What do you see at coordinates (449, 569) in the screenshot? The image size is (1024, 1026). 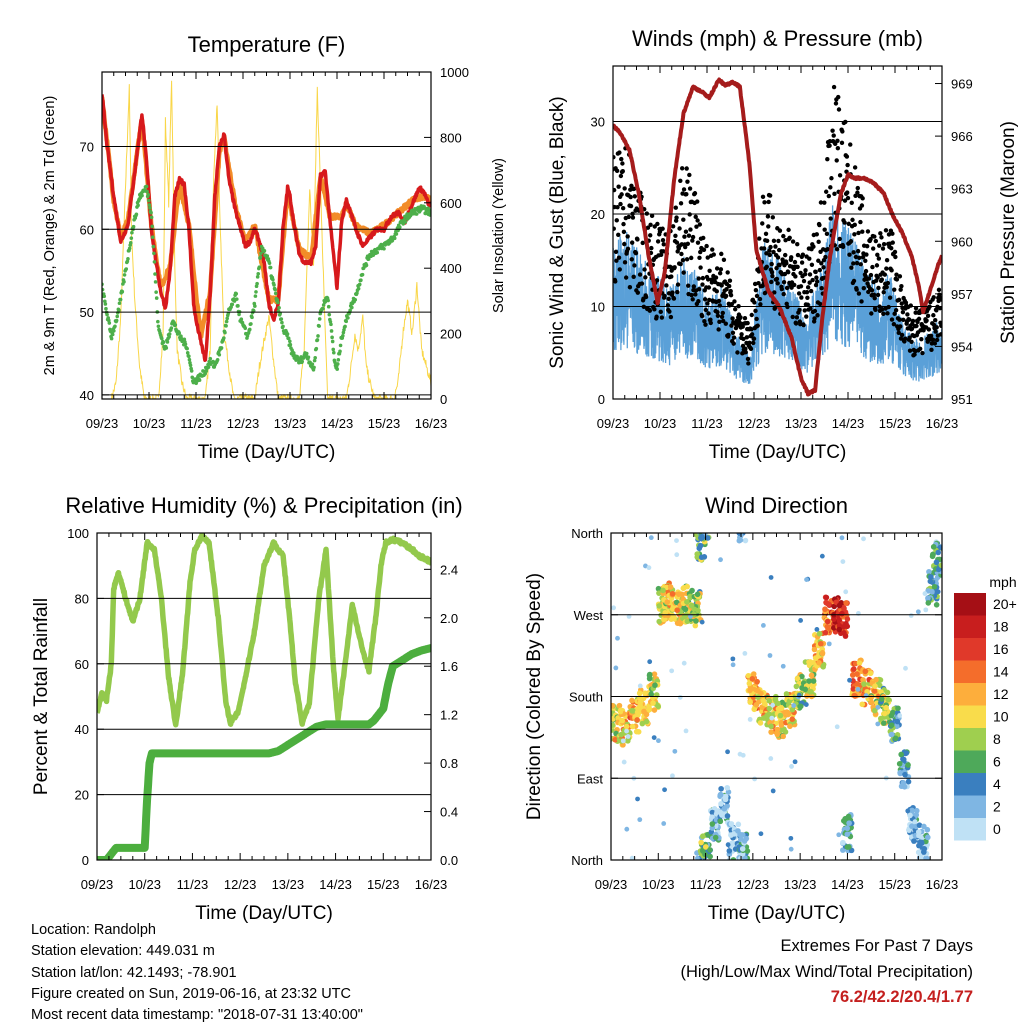 I see `y2-tick-label: 2.4` at bounding box center [449, 569].